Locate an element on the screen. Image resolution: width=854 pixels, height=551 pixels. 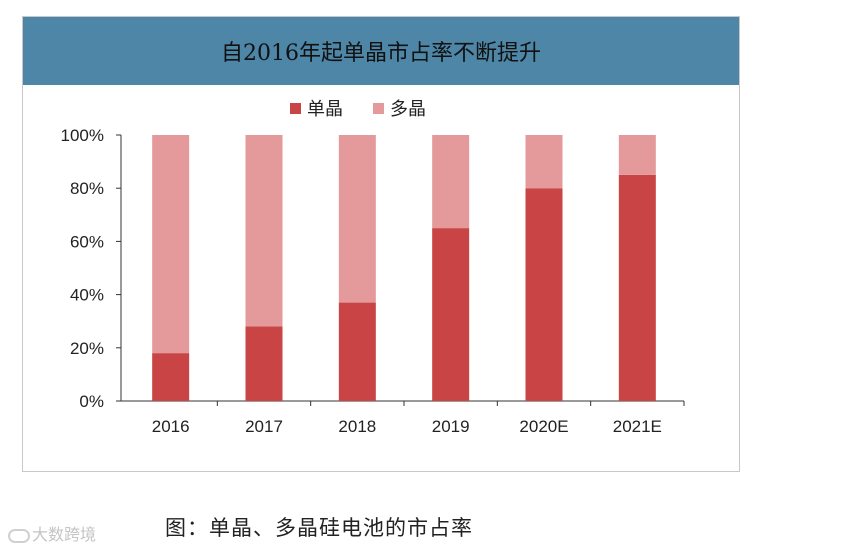
bar-mono-2016 is located at coordinates (171, 377).